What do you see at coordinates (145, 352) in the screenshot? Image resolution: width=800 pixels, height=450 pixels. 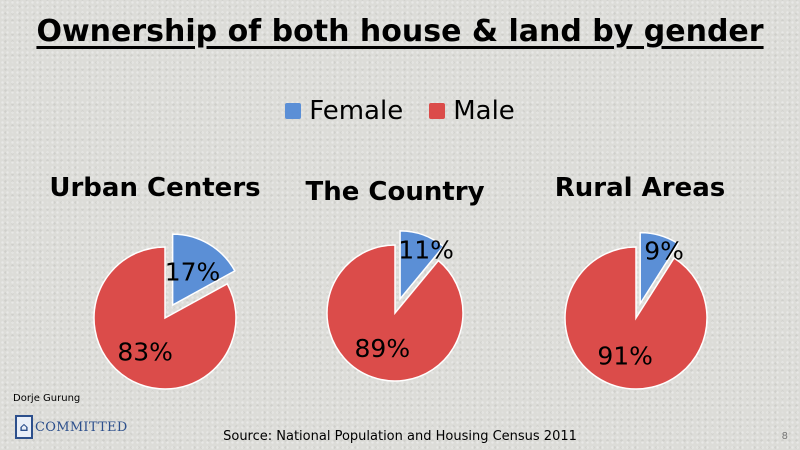 I see `data-label-male: 83%` at bounding box center [145, 352].